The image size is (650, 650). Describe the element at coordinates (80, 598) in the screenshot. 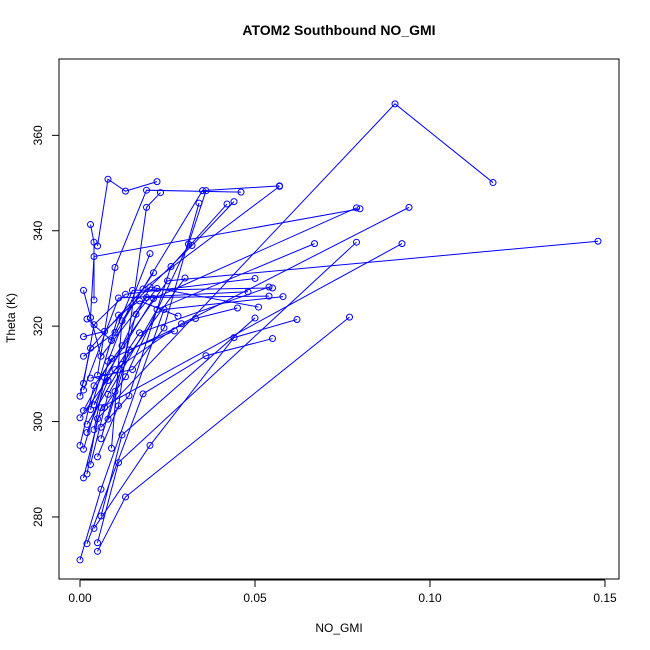

I see `x-tick-label: 0.00` at that location.